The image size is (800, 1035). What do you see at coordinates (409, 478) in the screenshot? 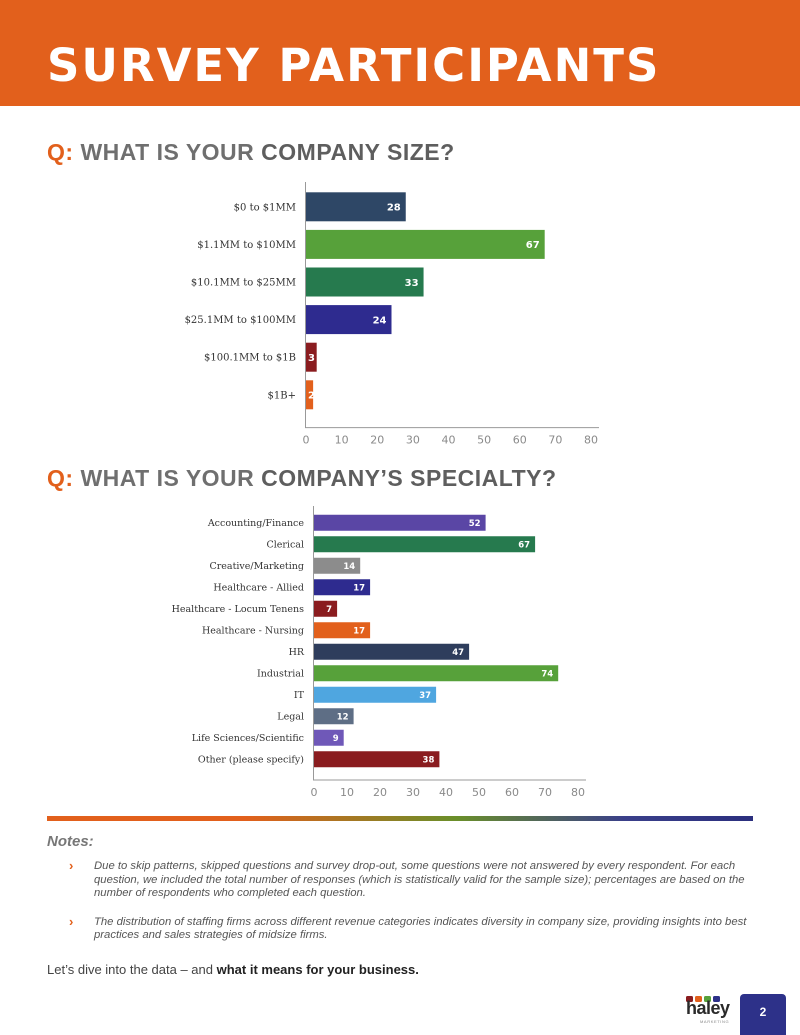
I see `question-emphasis: COMPANY’S SPECIALTY?` at bounding box center [409, 478].